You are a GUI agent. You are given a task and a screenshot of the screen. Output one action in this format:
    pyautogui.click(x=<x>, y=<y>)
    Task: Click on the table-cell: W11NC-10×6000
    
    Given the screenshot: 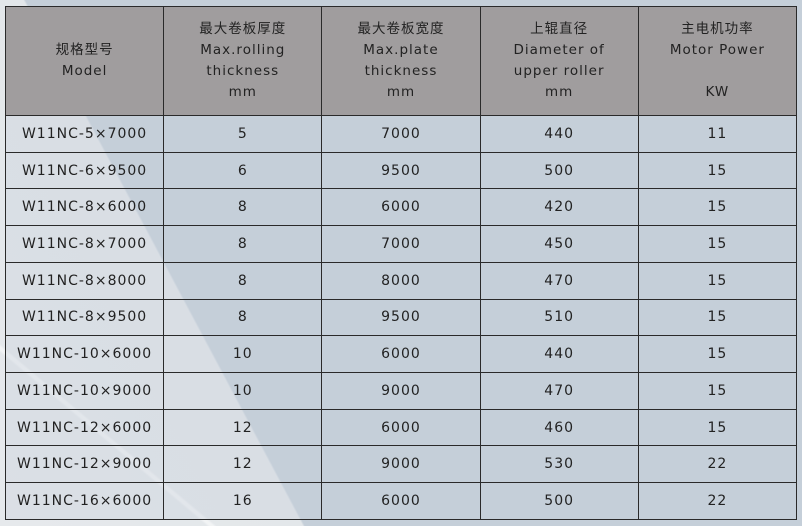 What is the action you would take?
    pyautogui.click(x=84, y=354)
    